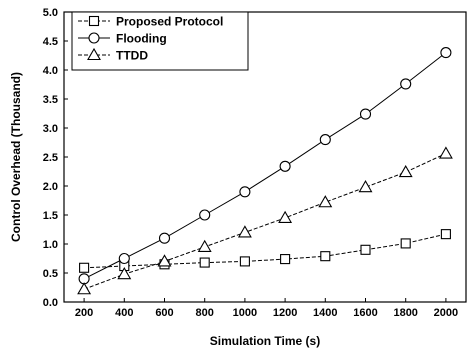 This screenshot has height=353, width=474. What do you see at coordinates (84, 313) in the screenshot?
I see `x-tick-label: 200` at bounding box center [84, 313].